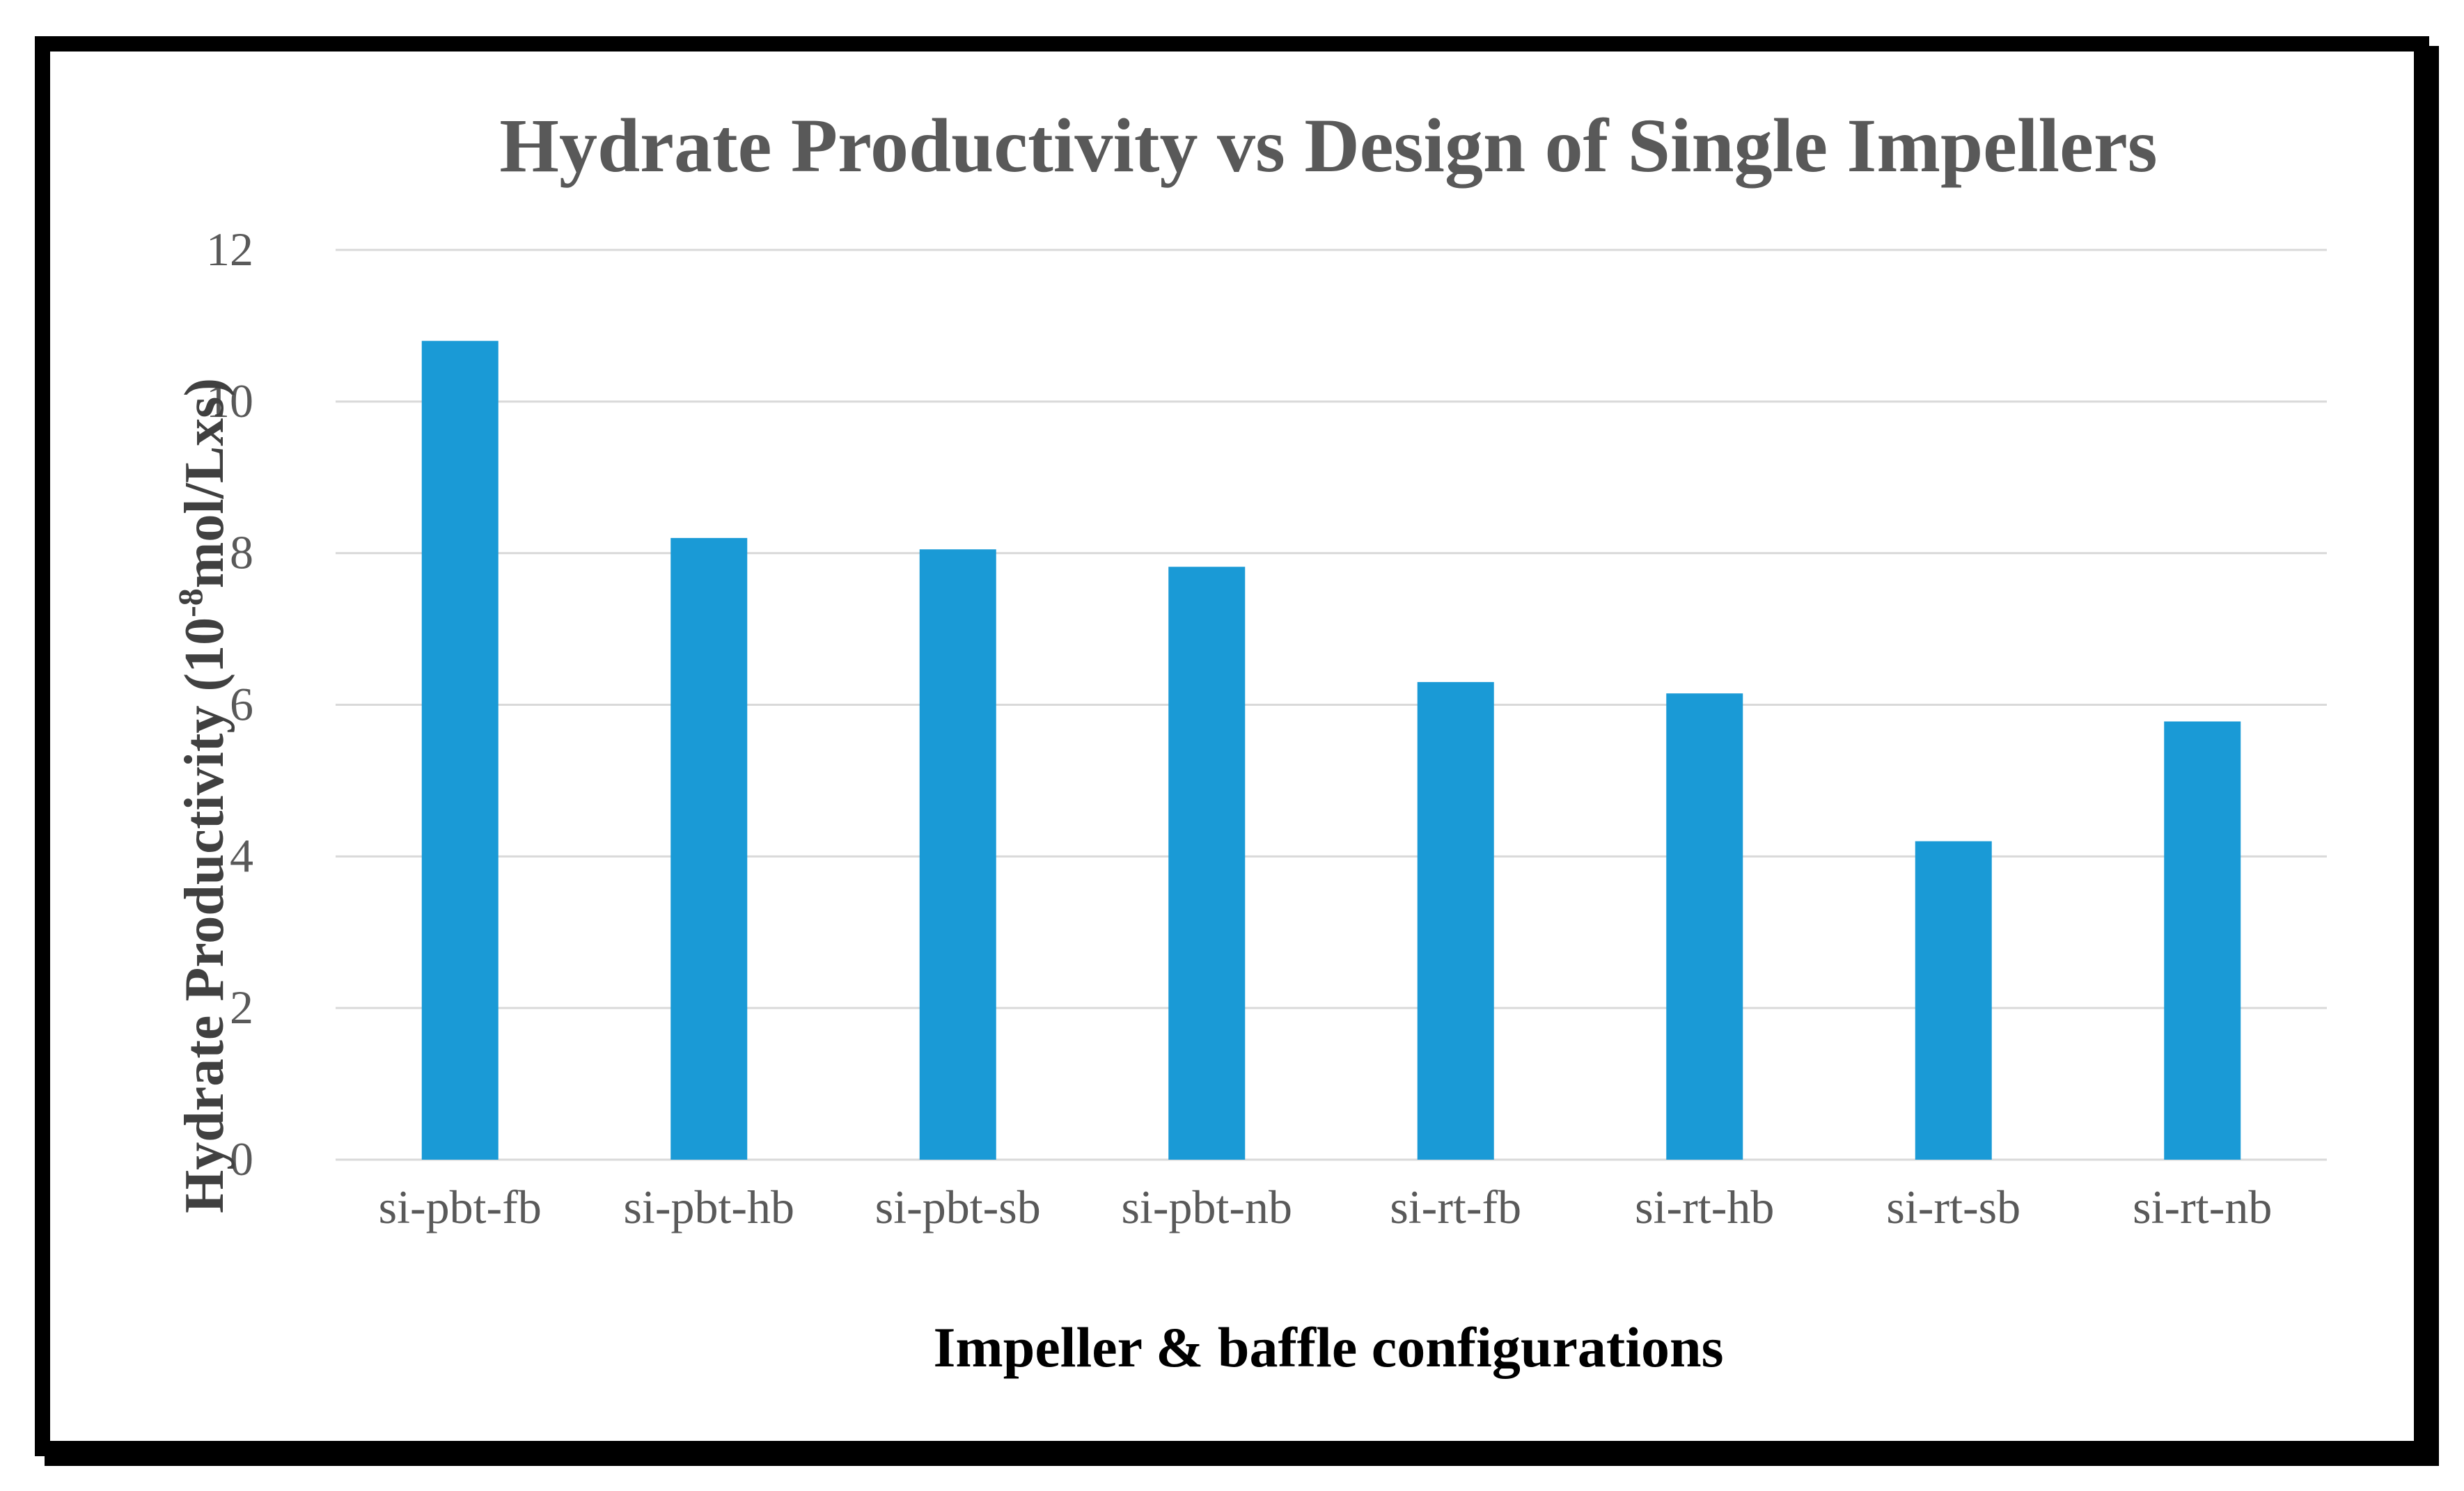  I want to click on y-axis-title: Hydrate Productivity (10-8mol/Lxs), so click(203, 796).